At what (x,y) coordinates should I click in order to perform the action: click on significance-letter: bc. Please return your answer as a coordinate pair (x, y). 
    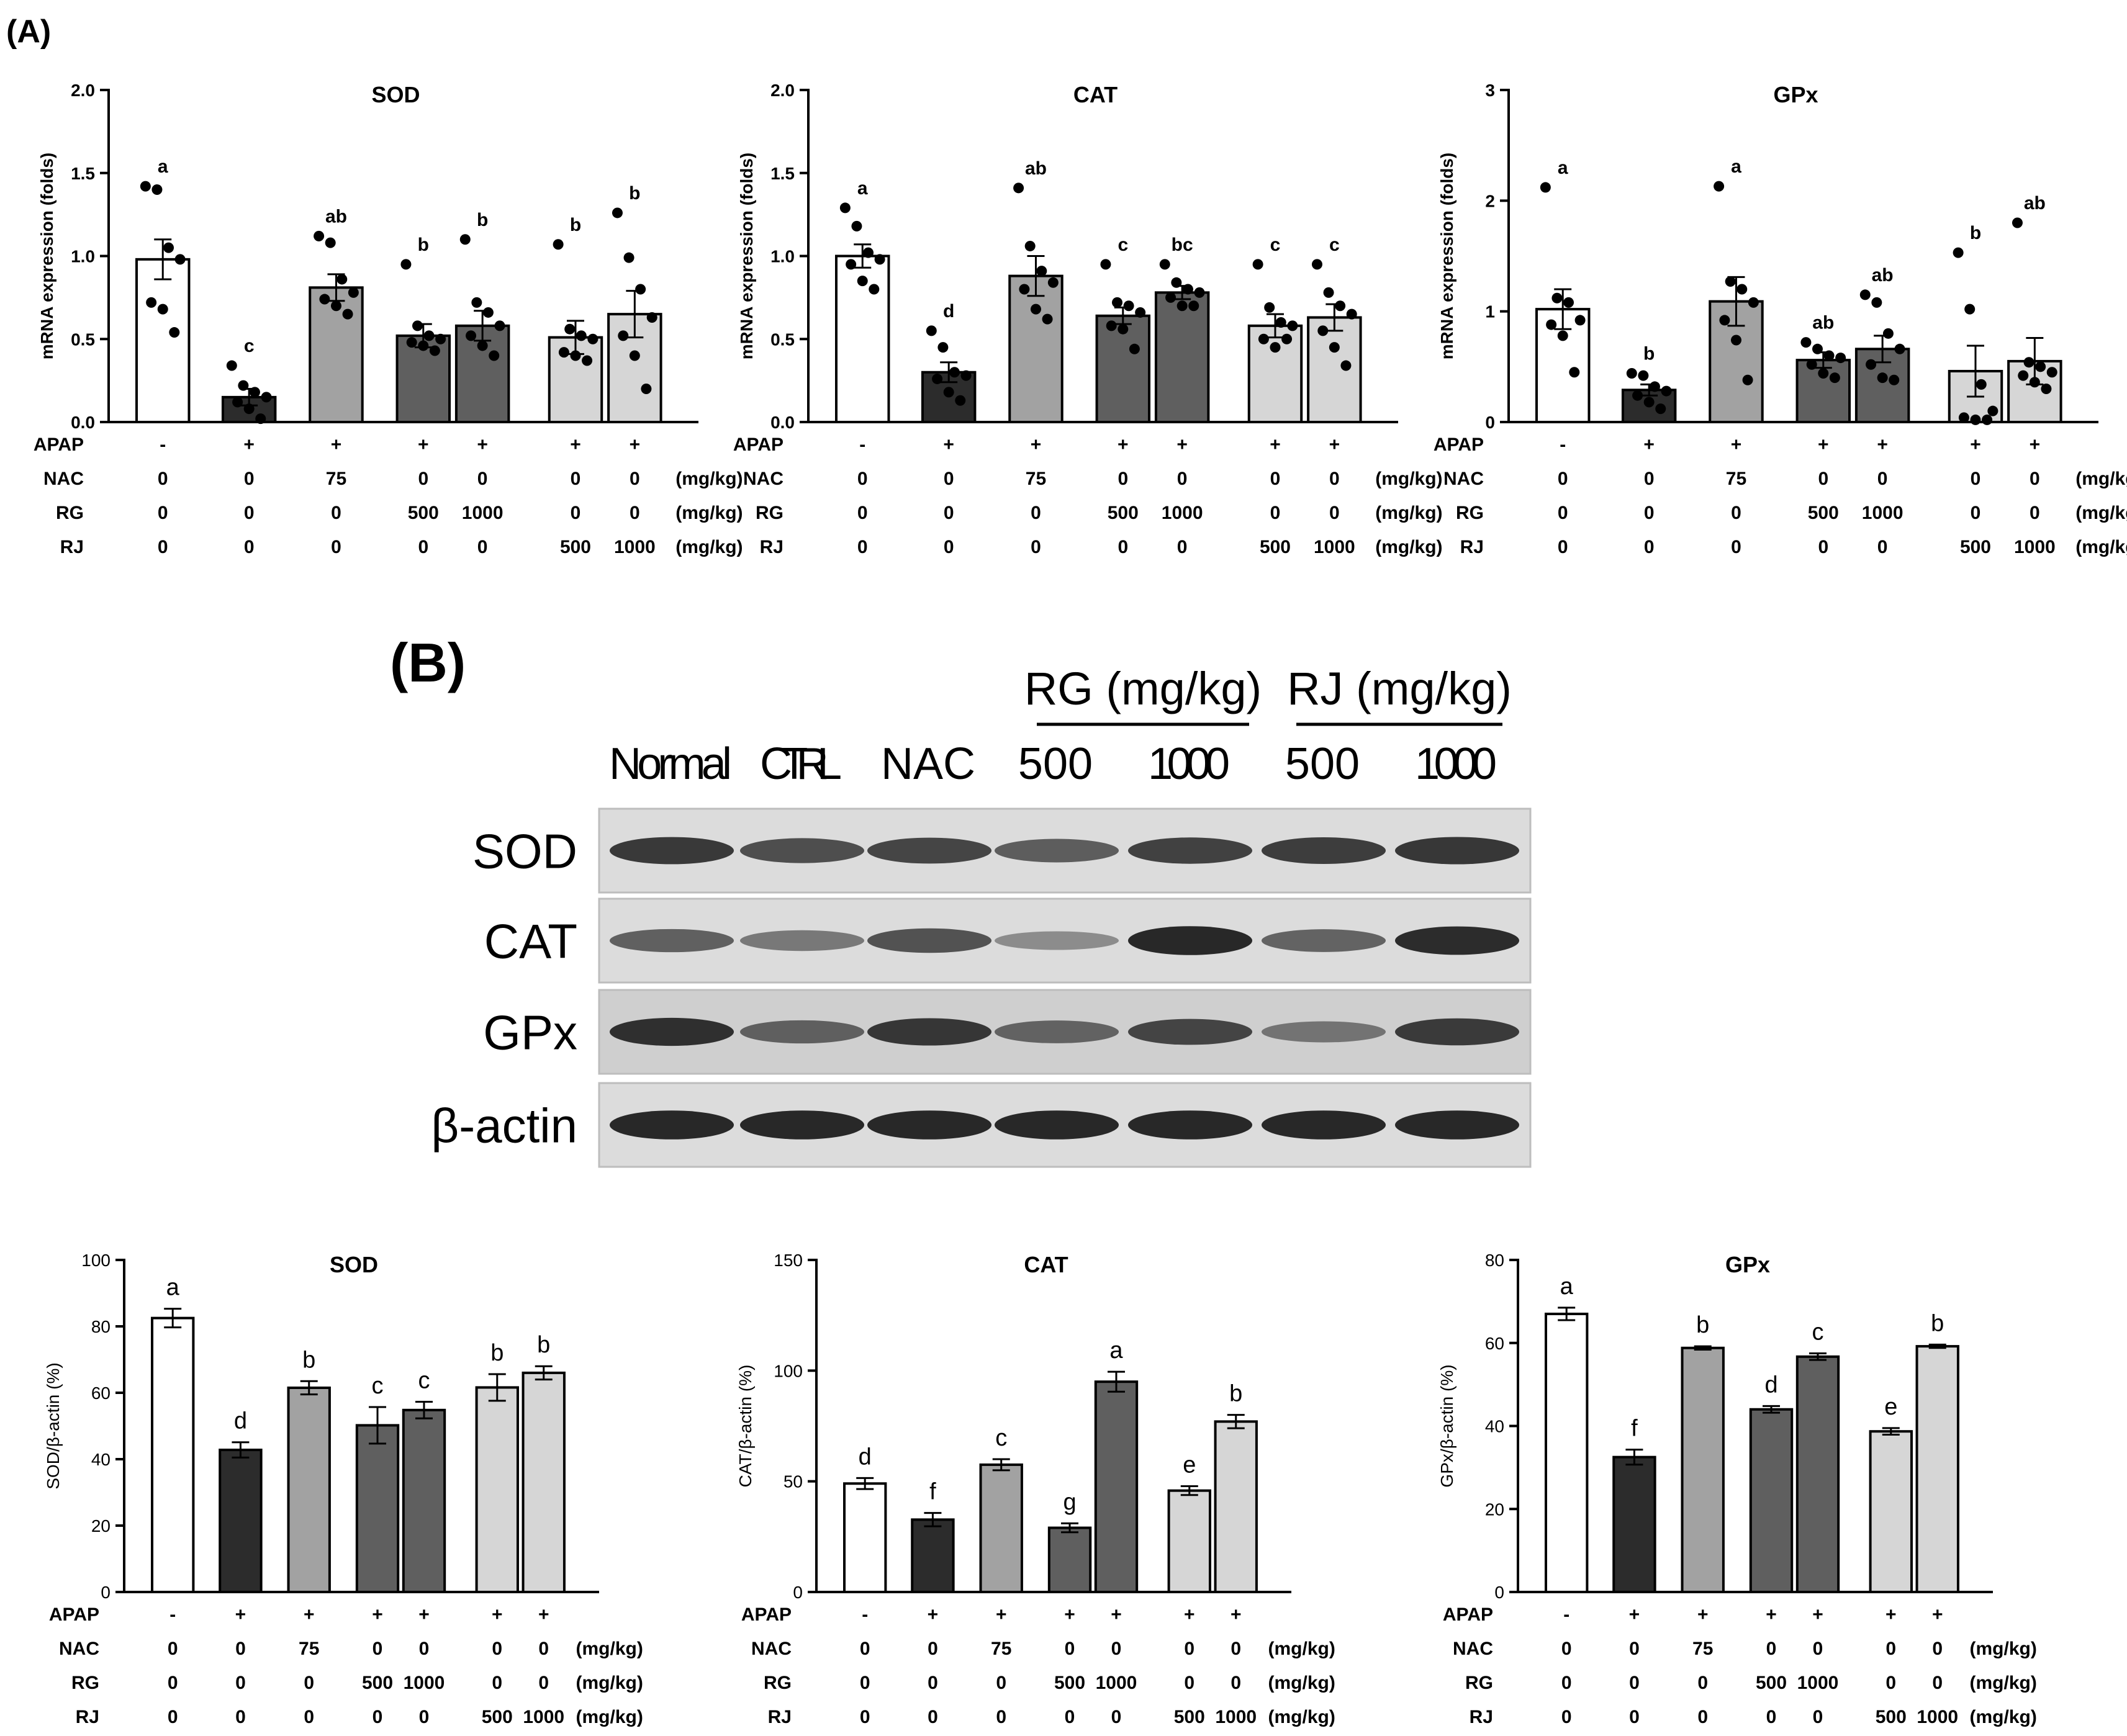
    Looking at the image, I should click on (1182, 245).